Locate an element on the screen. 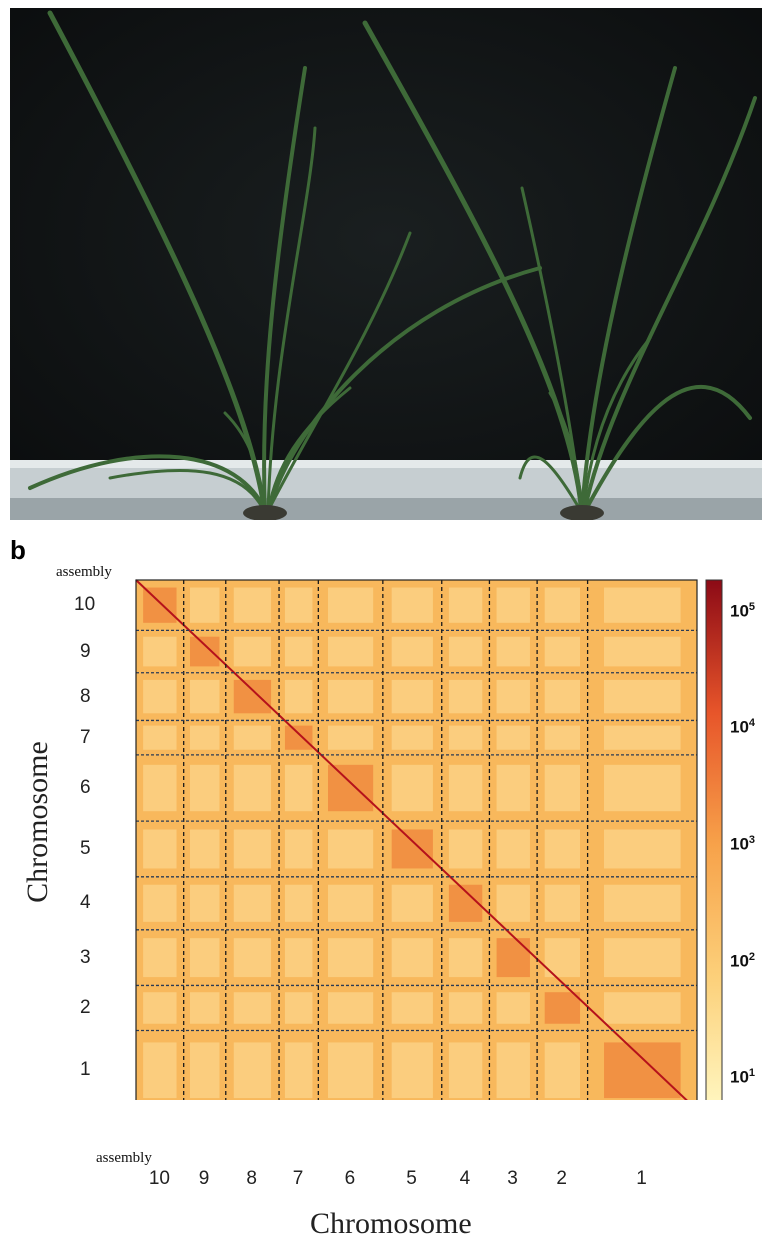  y-tick-label: 6 is located at coordinates (85, 788).